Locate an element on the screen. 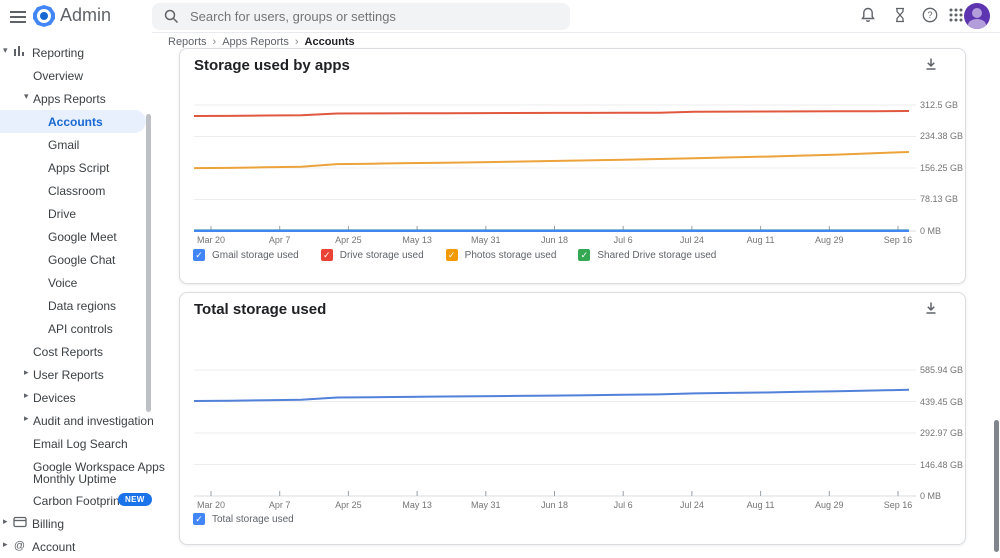 This screenshot has height=558, width=1000. sidebar-item-apps-script: Apps Script is located at coordinates (76, 167).